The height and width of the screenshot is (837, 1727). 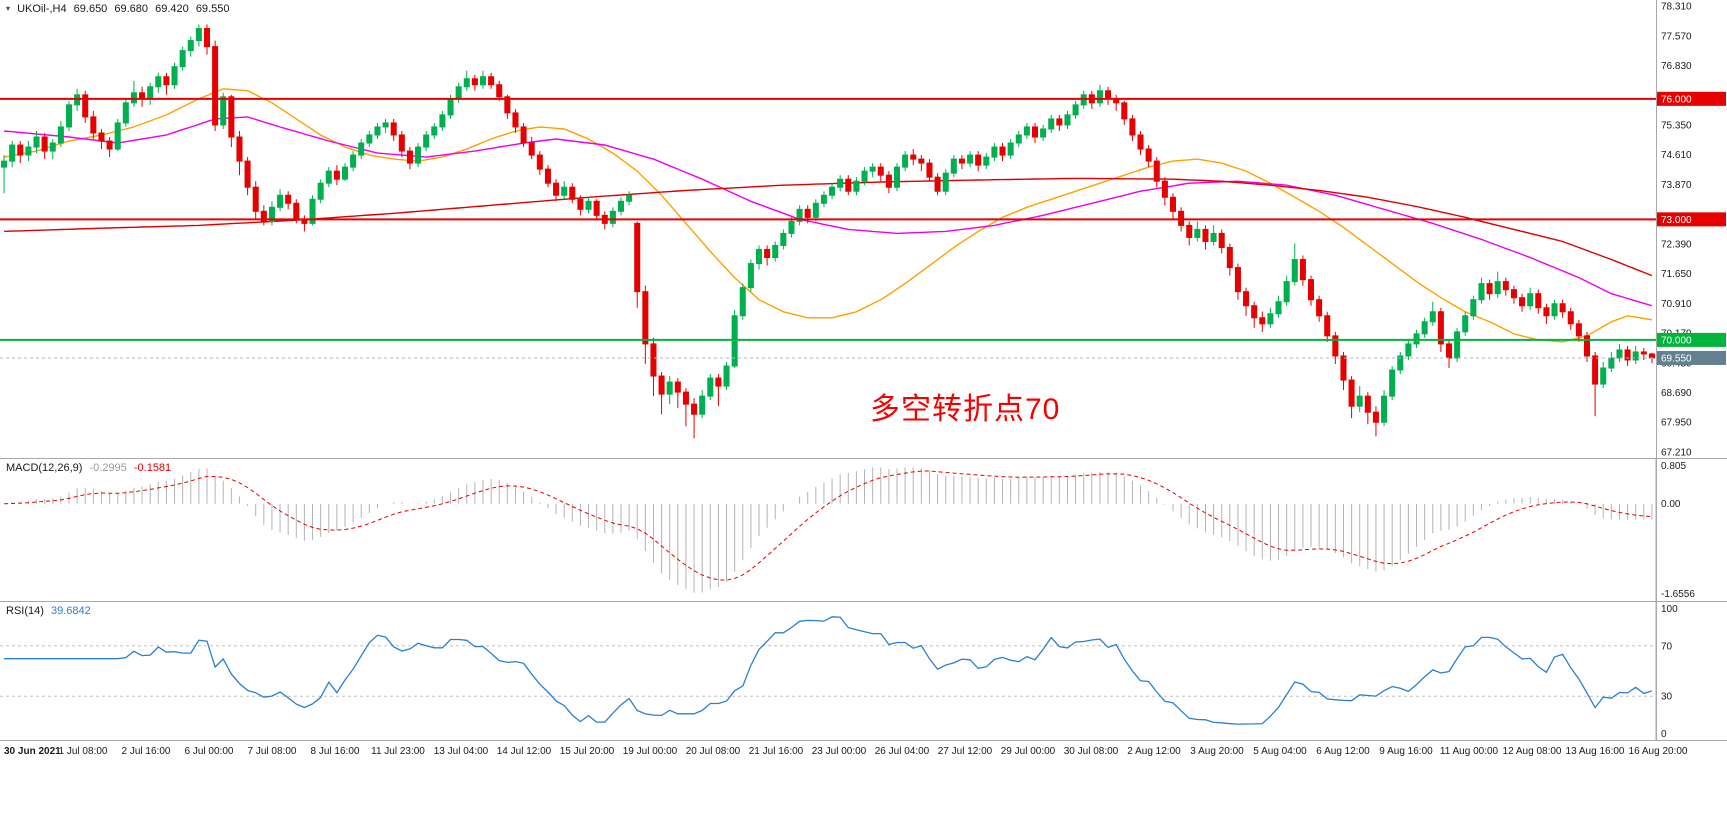 I want to click on macd-label: MACD(12,26,9), so click(x=44, y=468).